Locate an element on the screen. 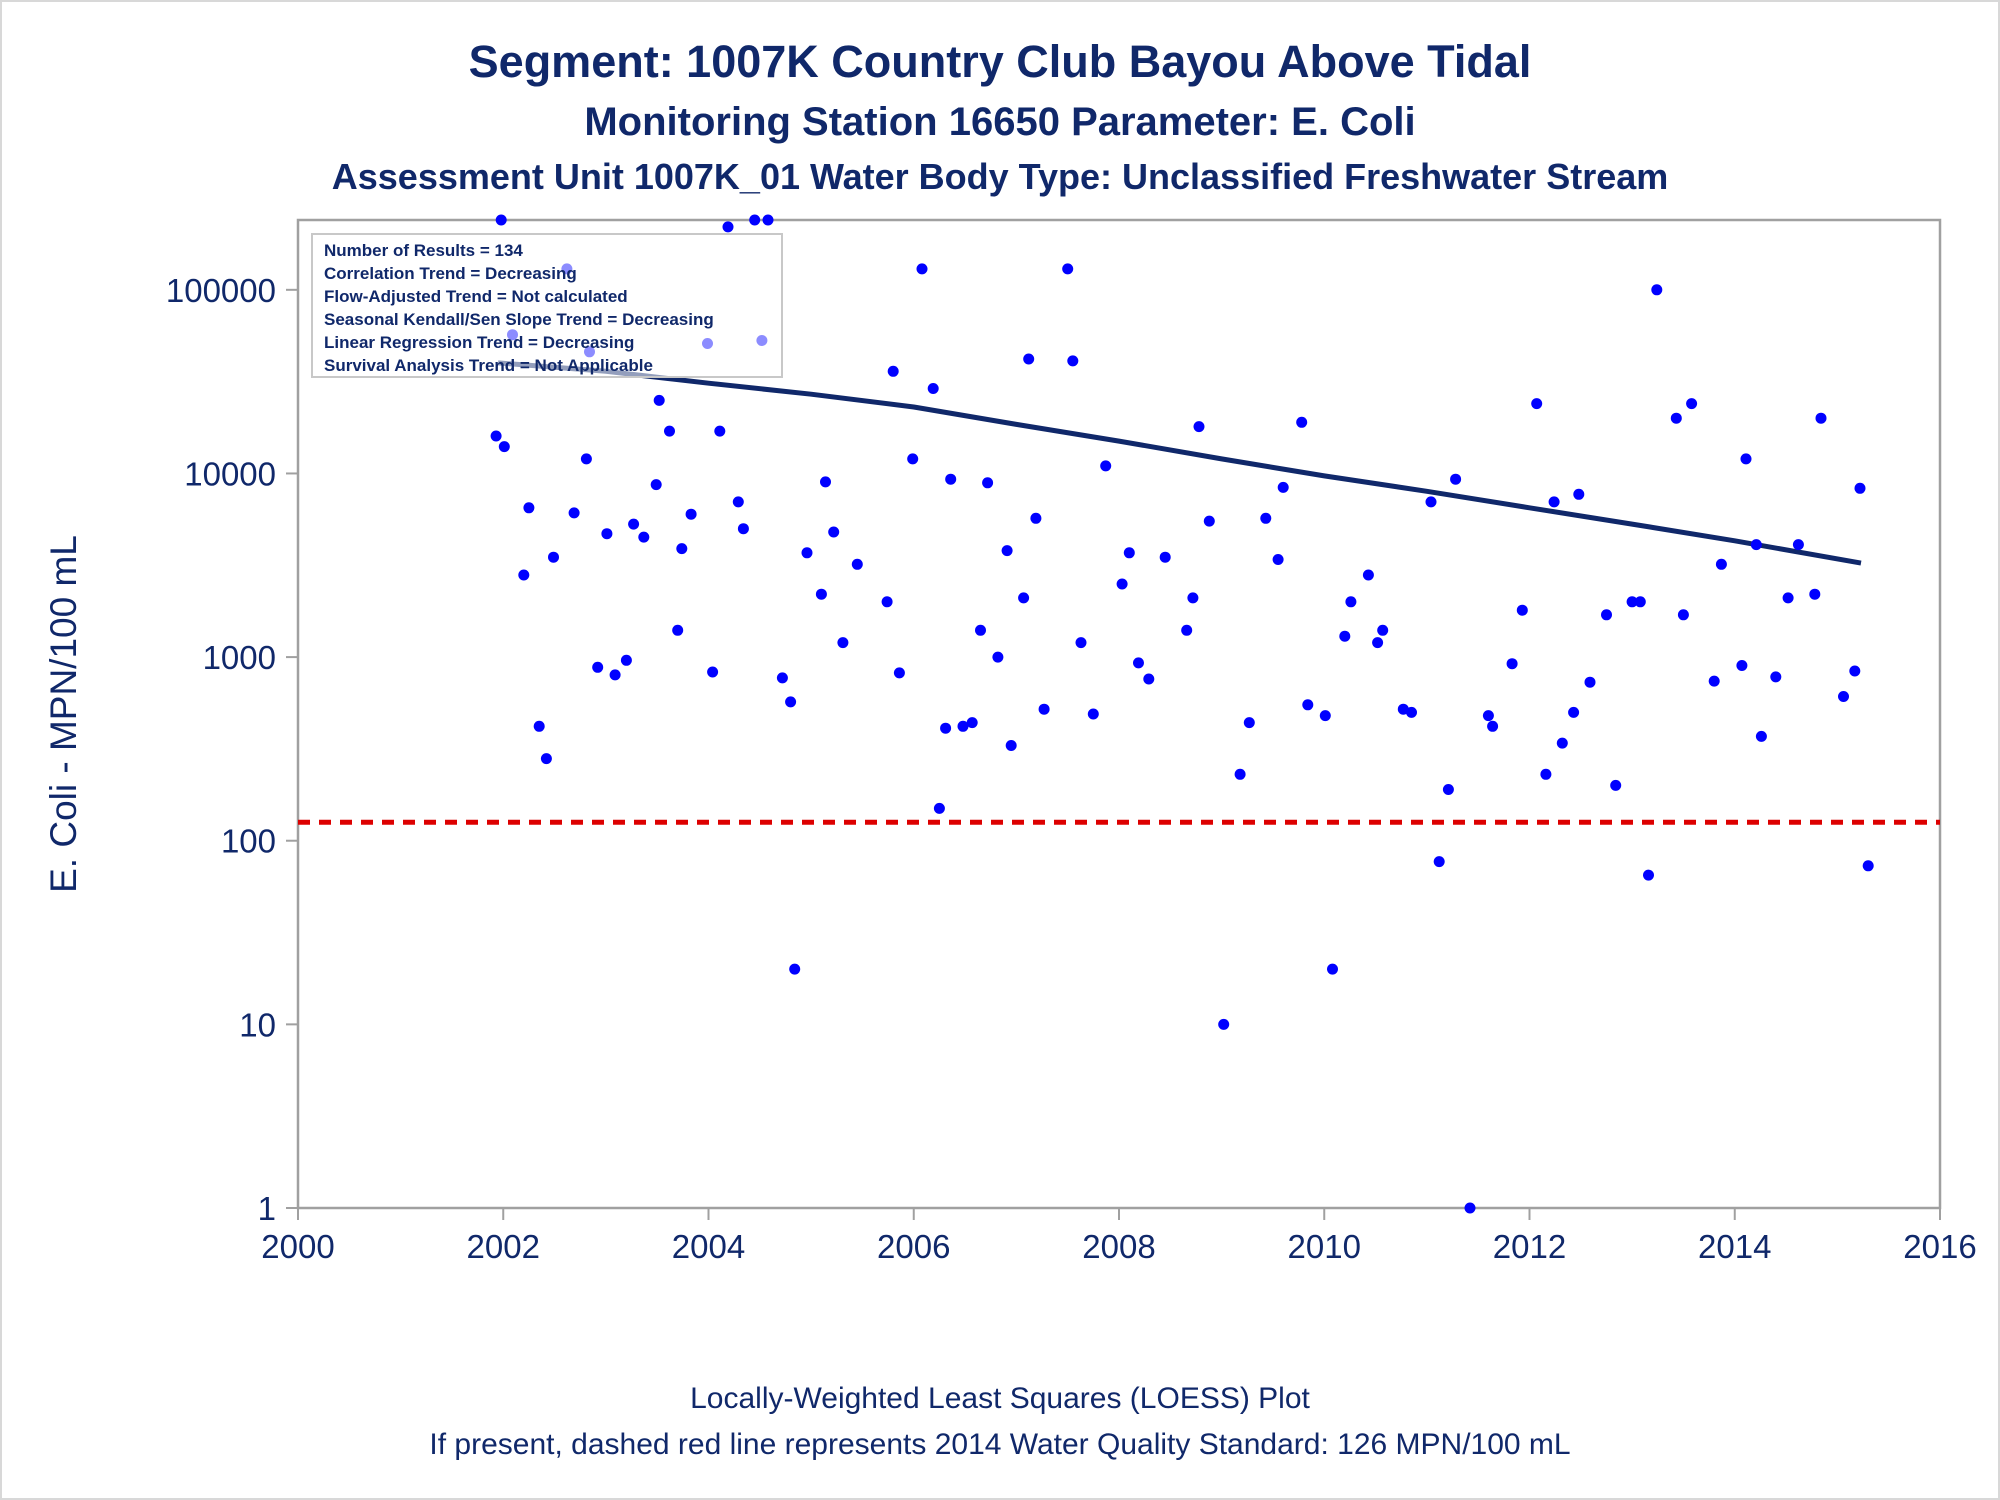  y-tick-label: 1 is located at coordinates (267, 1208).